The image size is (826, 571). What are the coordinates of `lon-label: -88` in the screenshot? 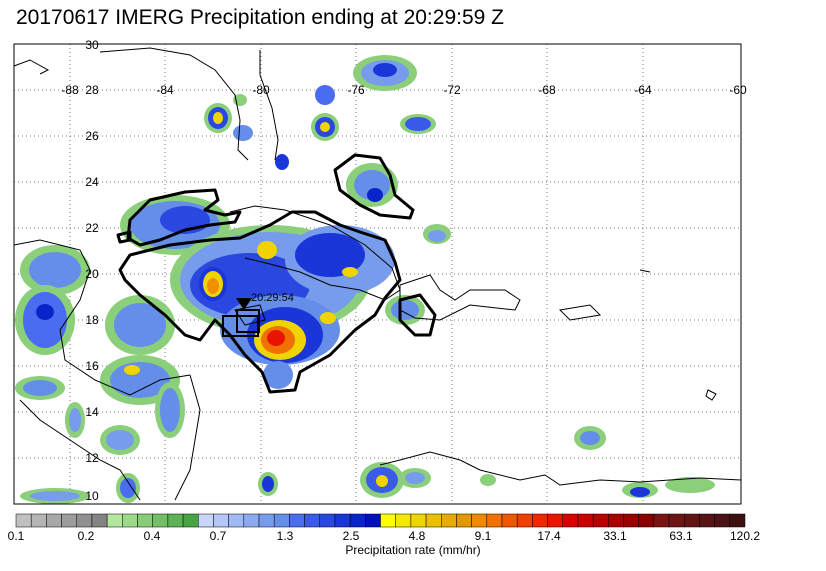 It's located at (70, 90).